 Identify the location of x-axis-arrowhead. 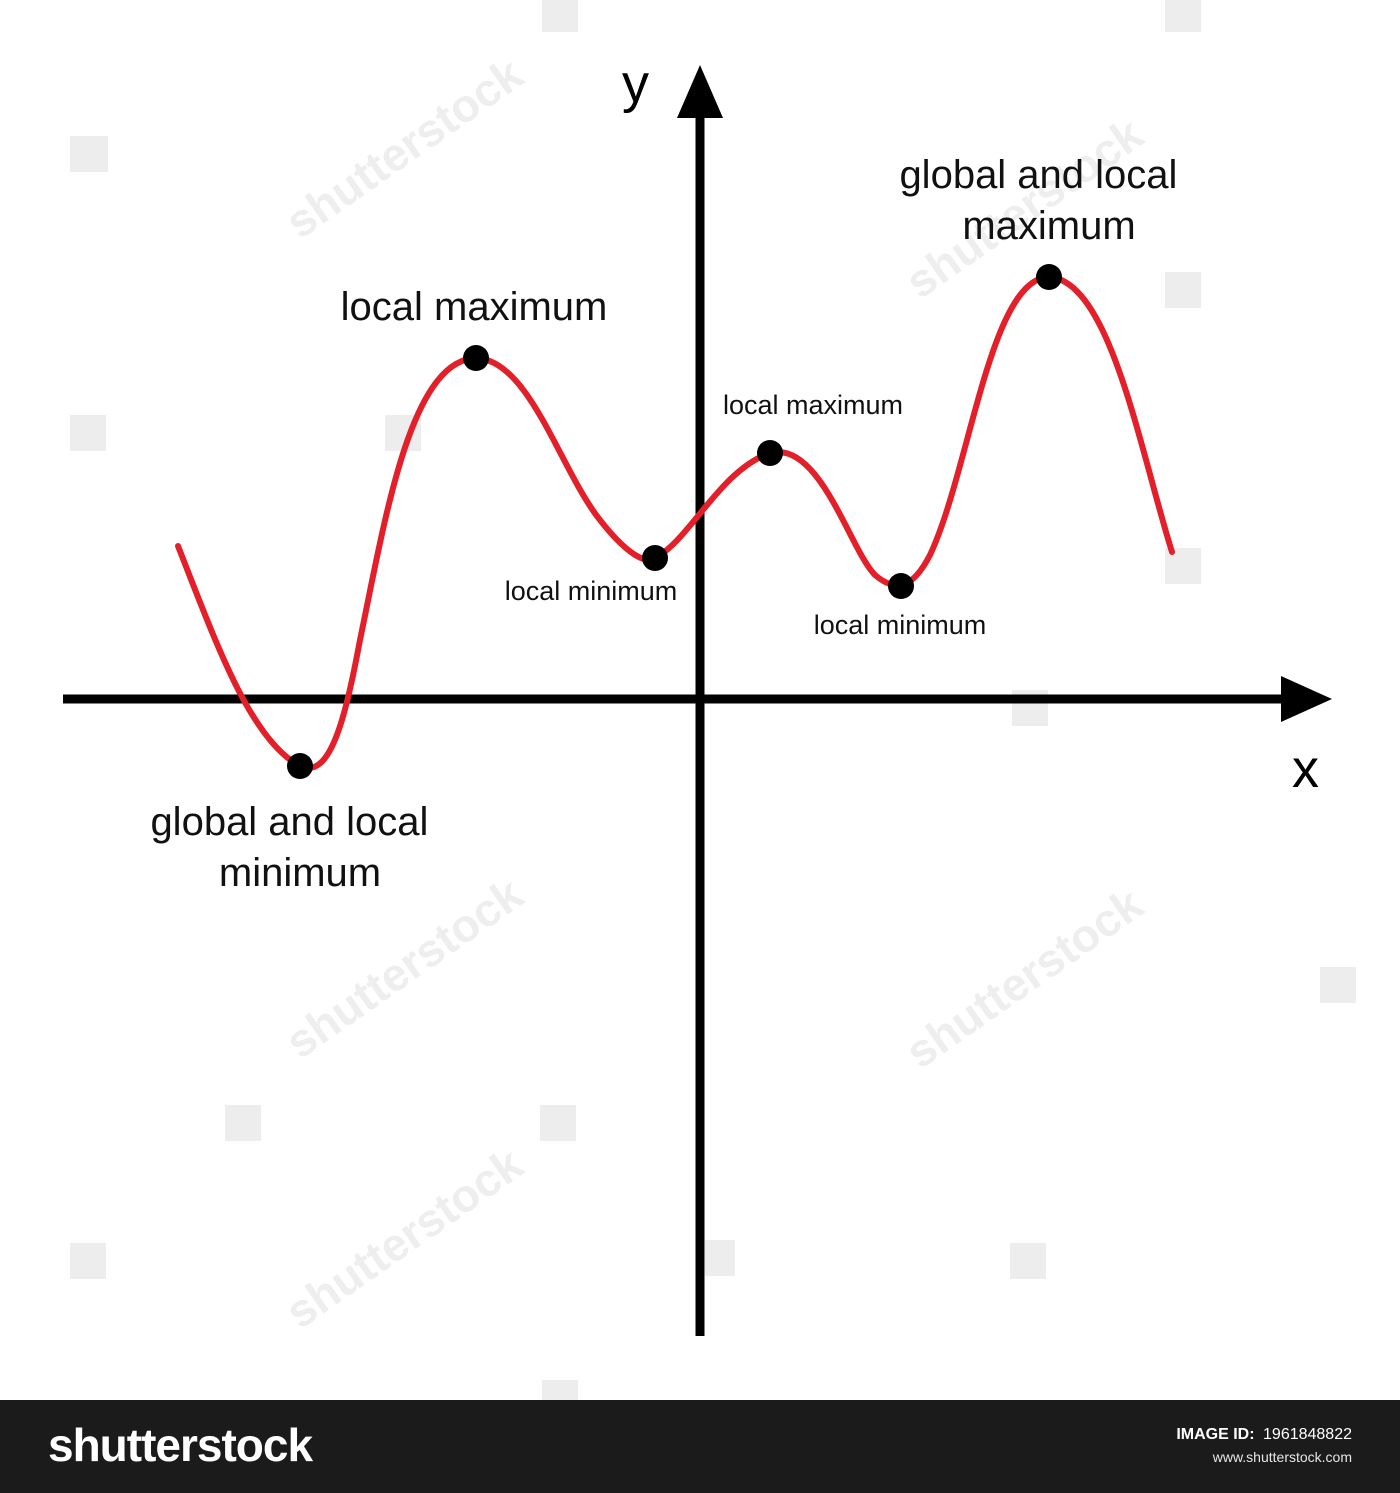
(1306, 699).